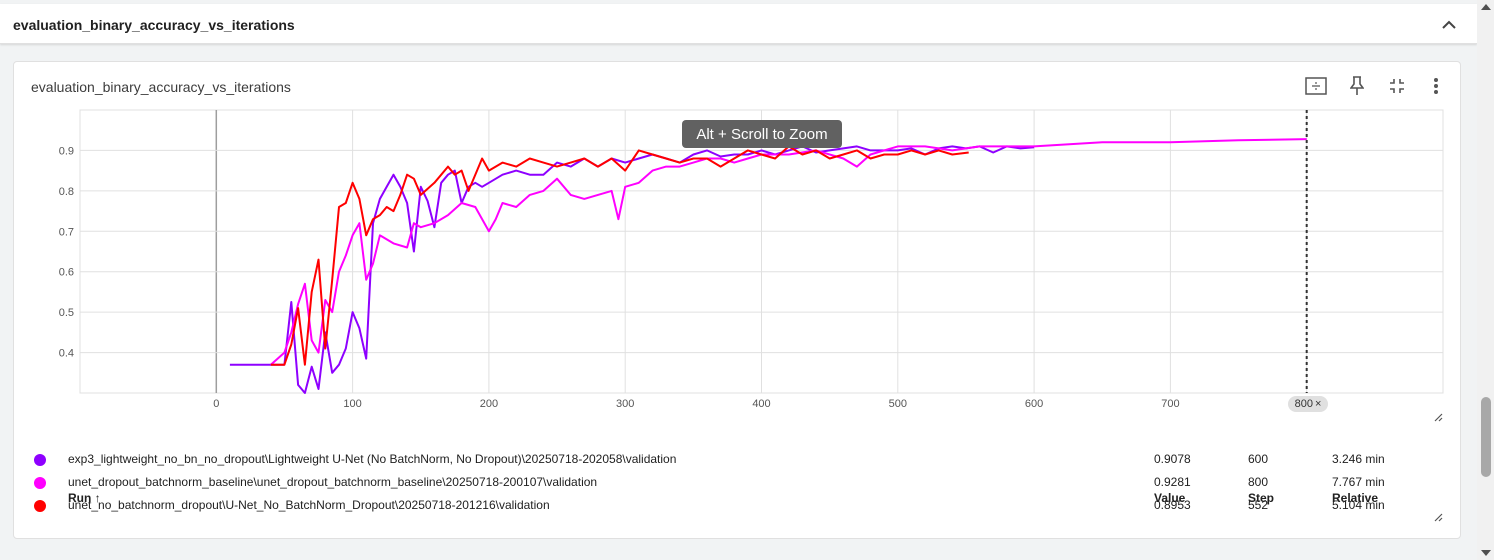 The image size is (1494, 560). I want to click on run-step: 800, so click(1258, 482).